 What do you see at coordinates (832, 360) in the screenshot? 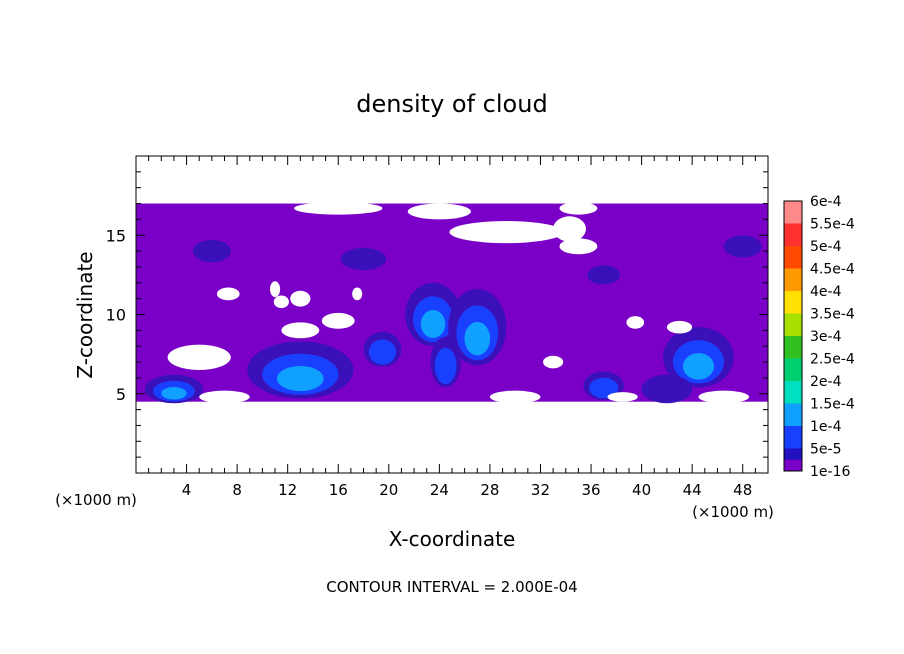
I see `colorbar-label: 2.5e-4` at bounding box center [832, 360].